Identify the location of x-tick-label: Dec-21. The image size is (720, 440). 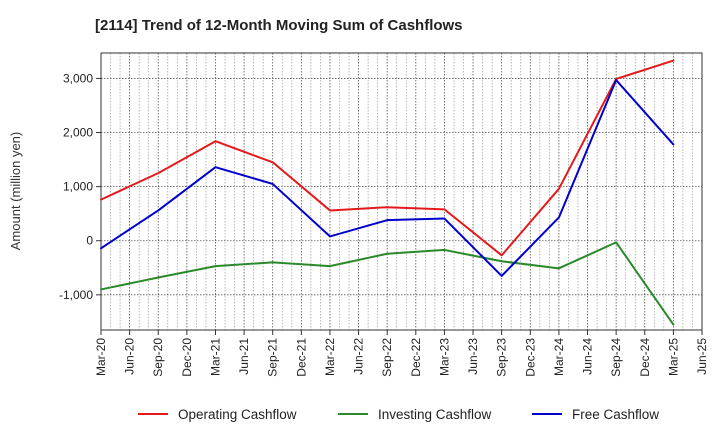
(301, 357).